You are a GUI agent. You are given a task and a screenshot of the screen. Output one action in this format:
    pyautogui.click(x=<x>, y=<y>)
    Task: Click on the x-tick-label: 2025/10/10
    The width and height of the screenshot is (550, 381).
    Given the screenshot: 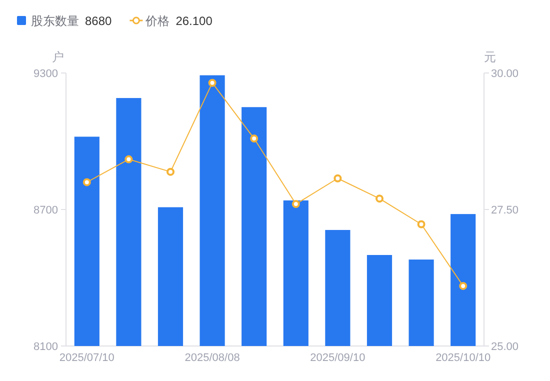 What is the action you would take?
    pyautogui.click(x=463, y=358)
    